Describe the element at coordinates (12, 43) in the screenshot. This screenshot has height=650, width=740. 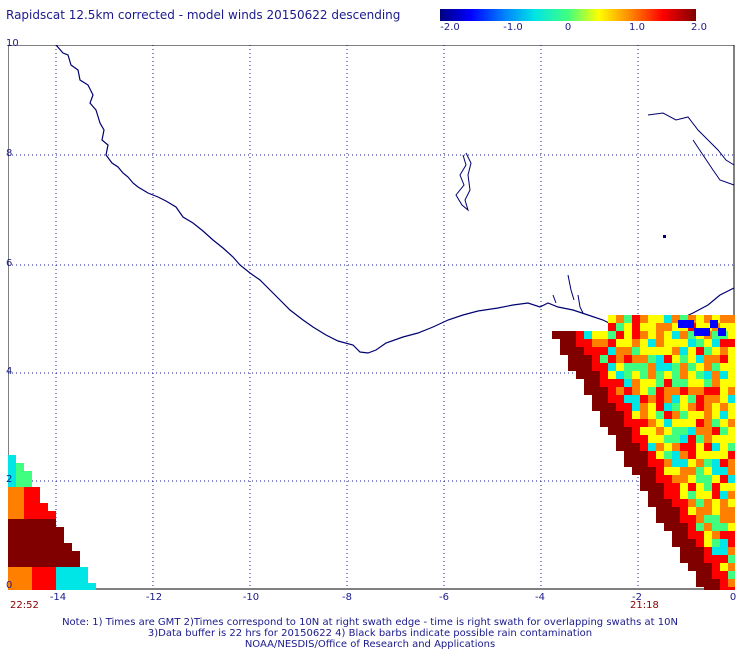
I see `y-tick-label: 10` at that location.